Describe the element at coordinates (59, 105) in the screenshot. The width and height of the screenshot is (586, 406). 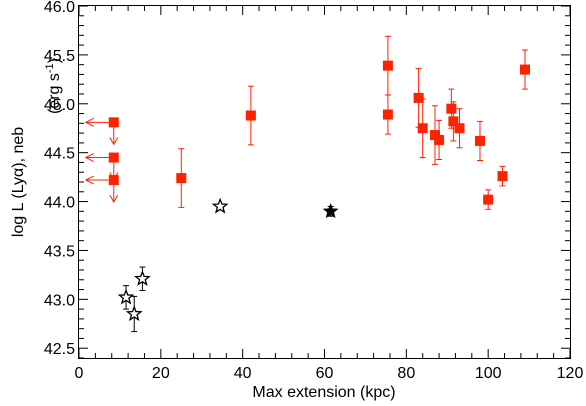
I see `y-tick-label: 45.0` at that location.